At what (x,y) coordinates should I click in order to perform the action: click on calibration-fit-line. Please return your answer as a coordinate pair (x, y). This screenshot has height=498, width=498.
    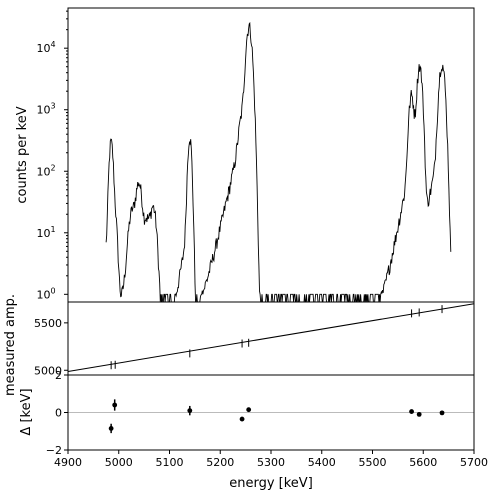
    Looking at the image, I should click on (271, 337).